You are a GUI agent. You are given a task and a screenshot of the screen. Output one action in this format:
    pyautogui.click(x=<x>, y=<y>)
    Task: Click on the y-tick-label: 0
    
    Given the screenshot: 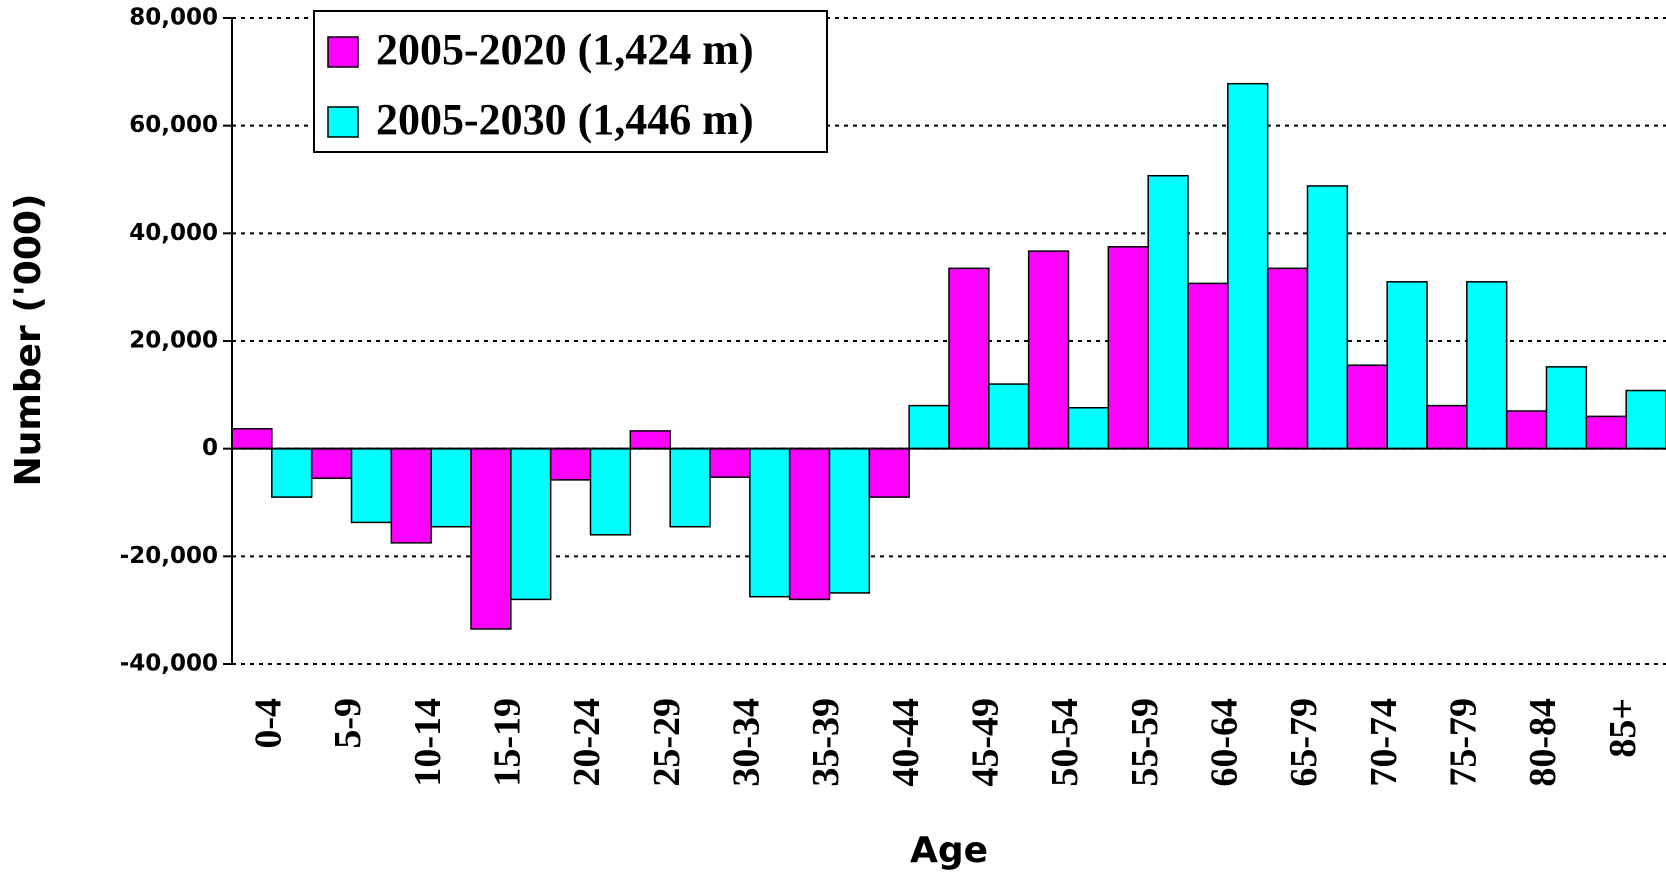 What is the action you would take?
    pyautogui.click(x=210, y=448)
    